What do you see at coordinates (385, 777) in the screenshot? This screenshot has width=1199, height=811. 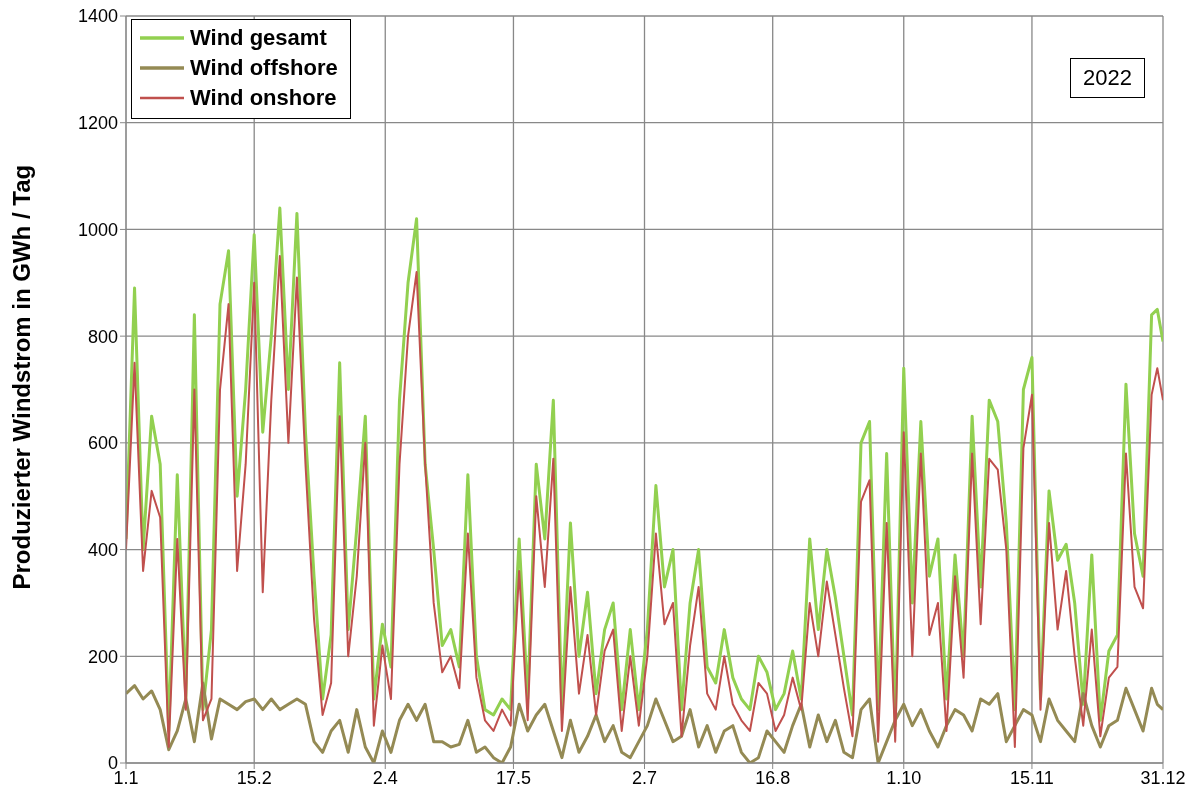 I see `x-tick-label: 2.4` at bounding box center [385, 777].